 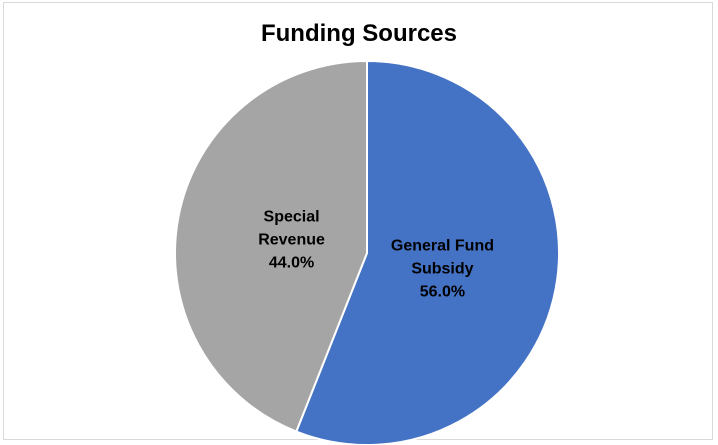 I want to click on chart-title: Funding Sources, so click(x=358, y=33).